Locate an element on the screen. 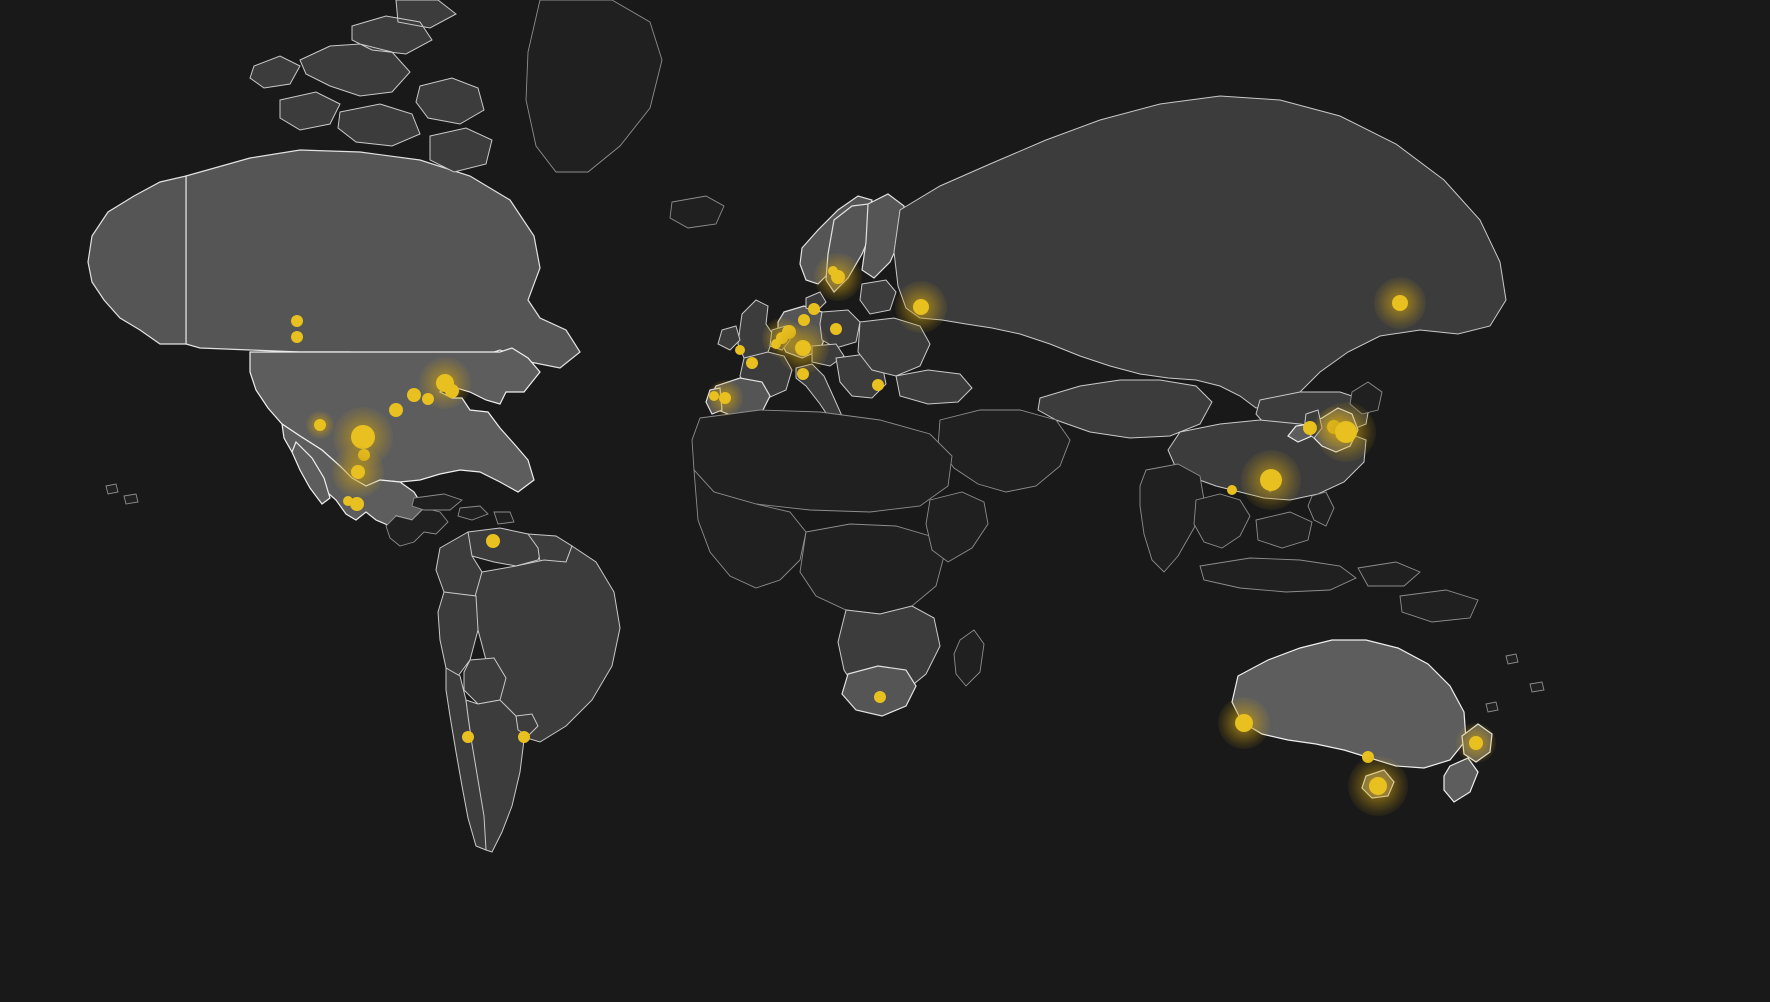 This screenshot has height=1002, width=1770. region-southeast-asia is located at coordinates (1253, 521).